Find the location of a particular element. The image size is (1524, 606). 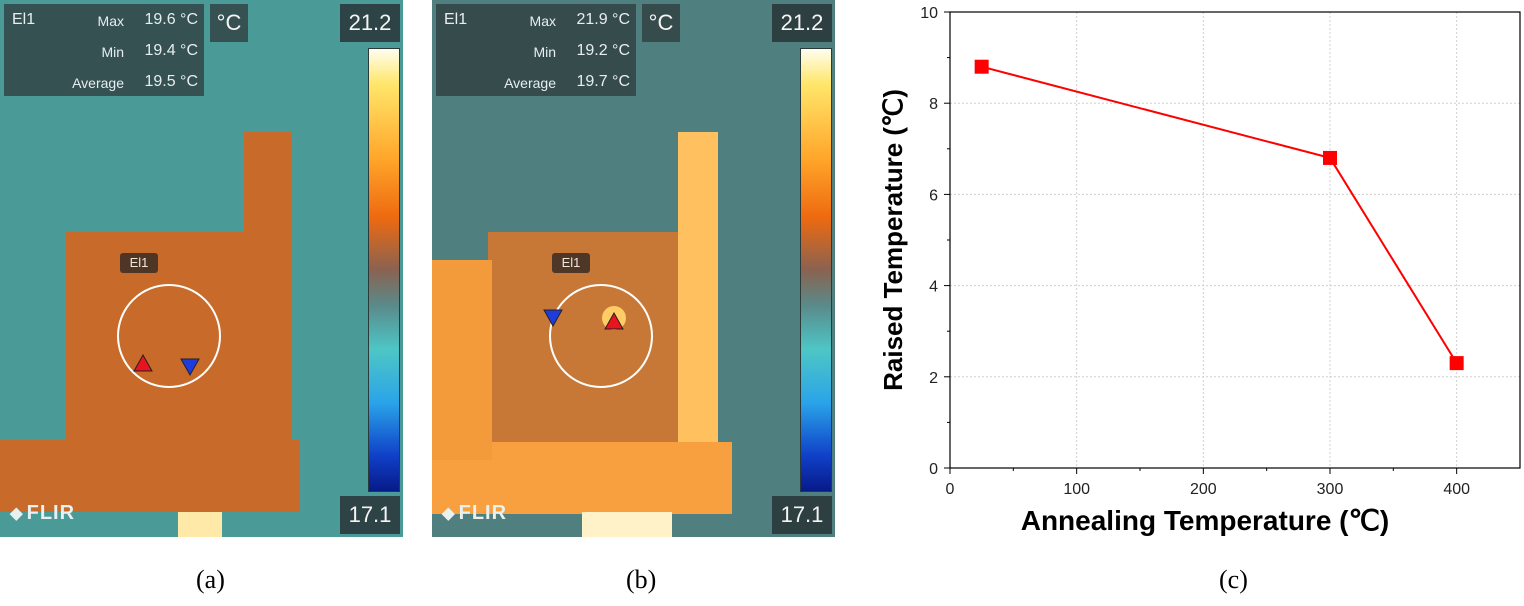

caption-a: (a) is located at coordinates (210, 579).